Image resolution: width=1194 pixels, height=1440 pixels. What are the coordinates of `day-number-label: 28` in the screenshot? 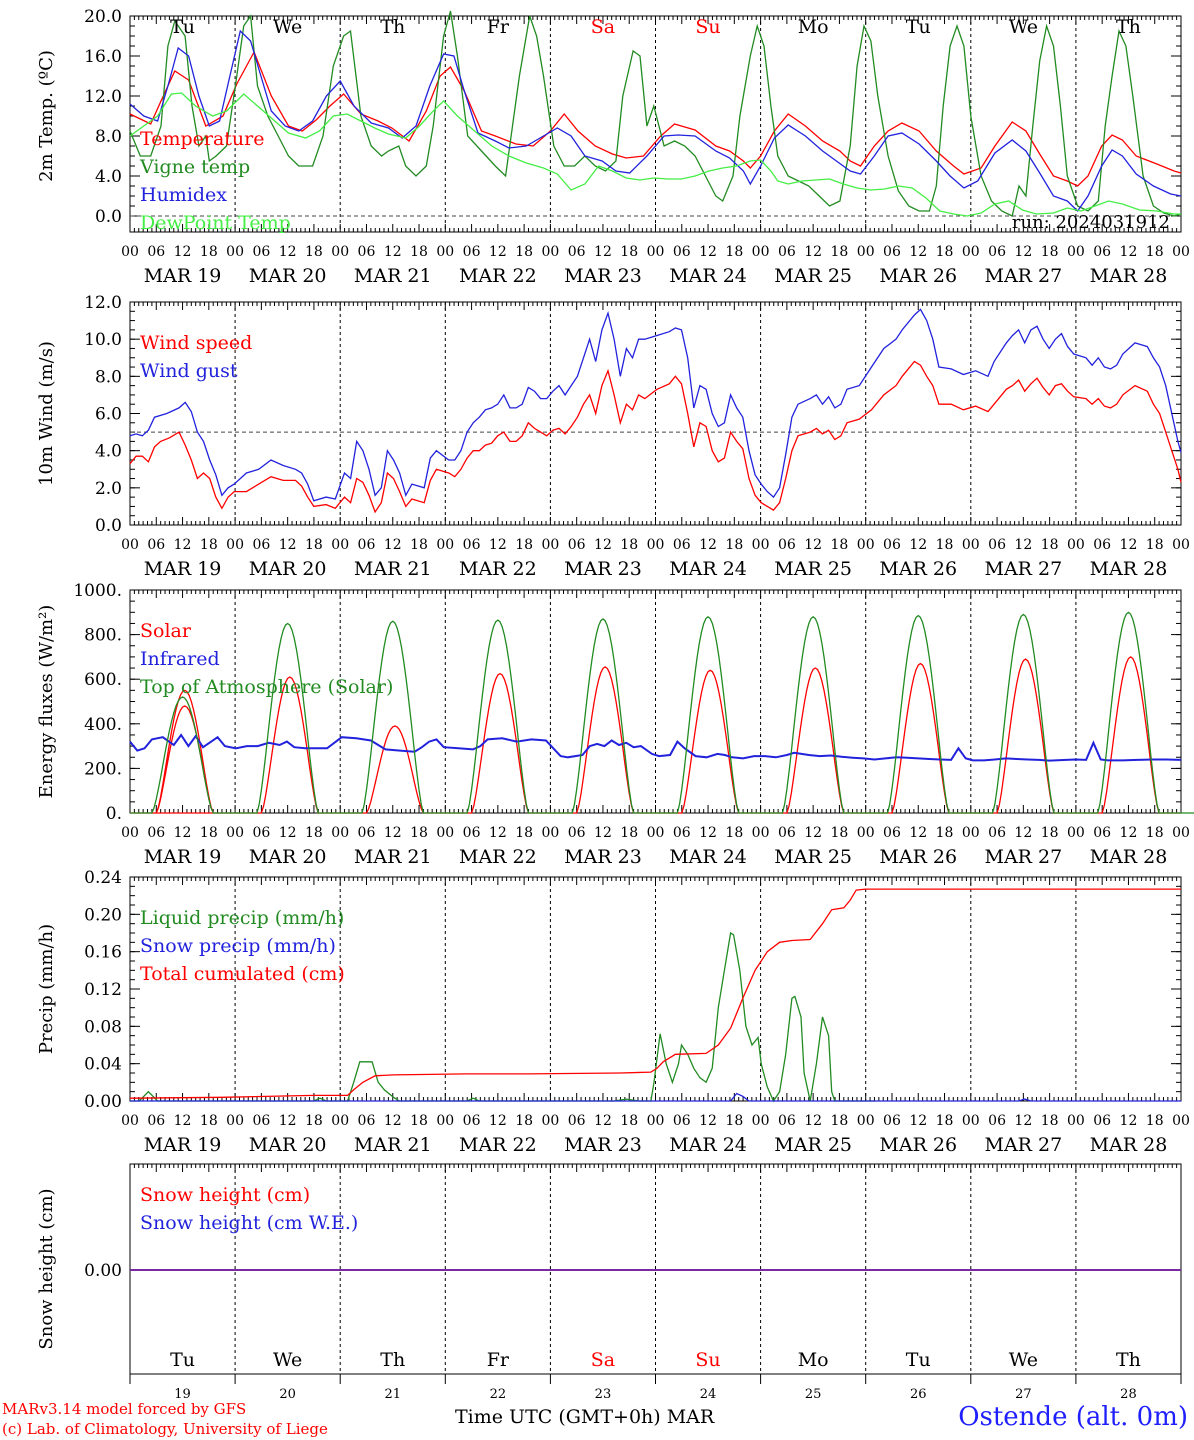 It's located at (1128, 1394).